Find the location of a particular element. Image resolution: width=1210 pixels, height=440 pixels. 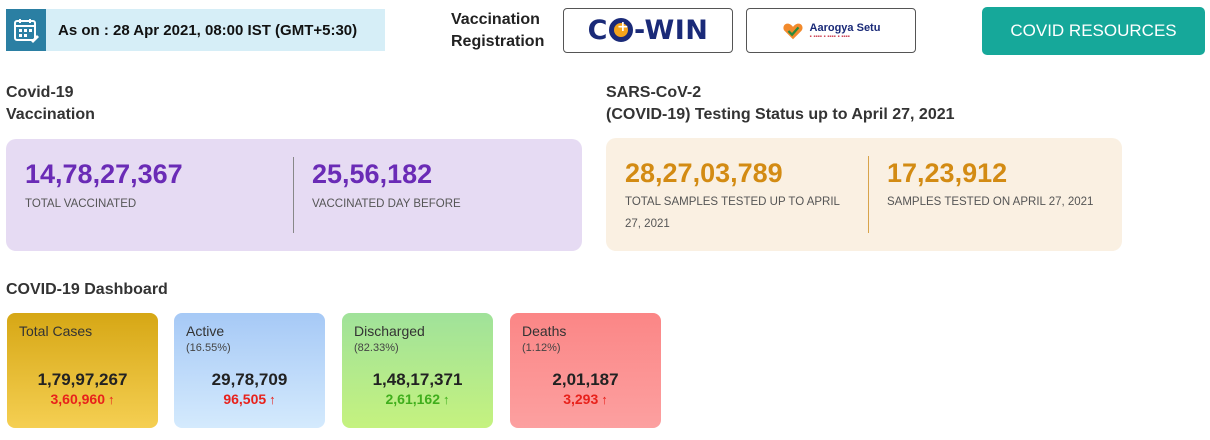

active-delta-value: 96,505 is located at coordinates (245, 399).